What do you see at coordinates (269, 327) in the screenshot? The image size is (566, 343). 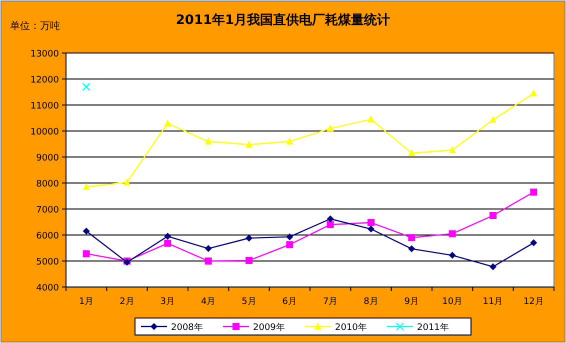 I see `legend-label: 2009年` at bounding box center [269, 327].